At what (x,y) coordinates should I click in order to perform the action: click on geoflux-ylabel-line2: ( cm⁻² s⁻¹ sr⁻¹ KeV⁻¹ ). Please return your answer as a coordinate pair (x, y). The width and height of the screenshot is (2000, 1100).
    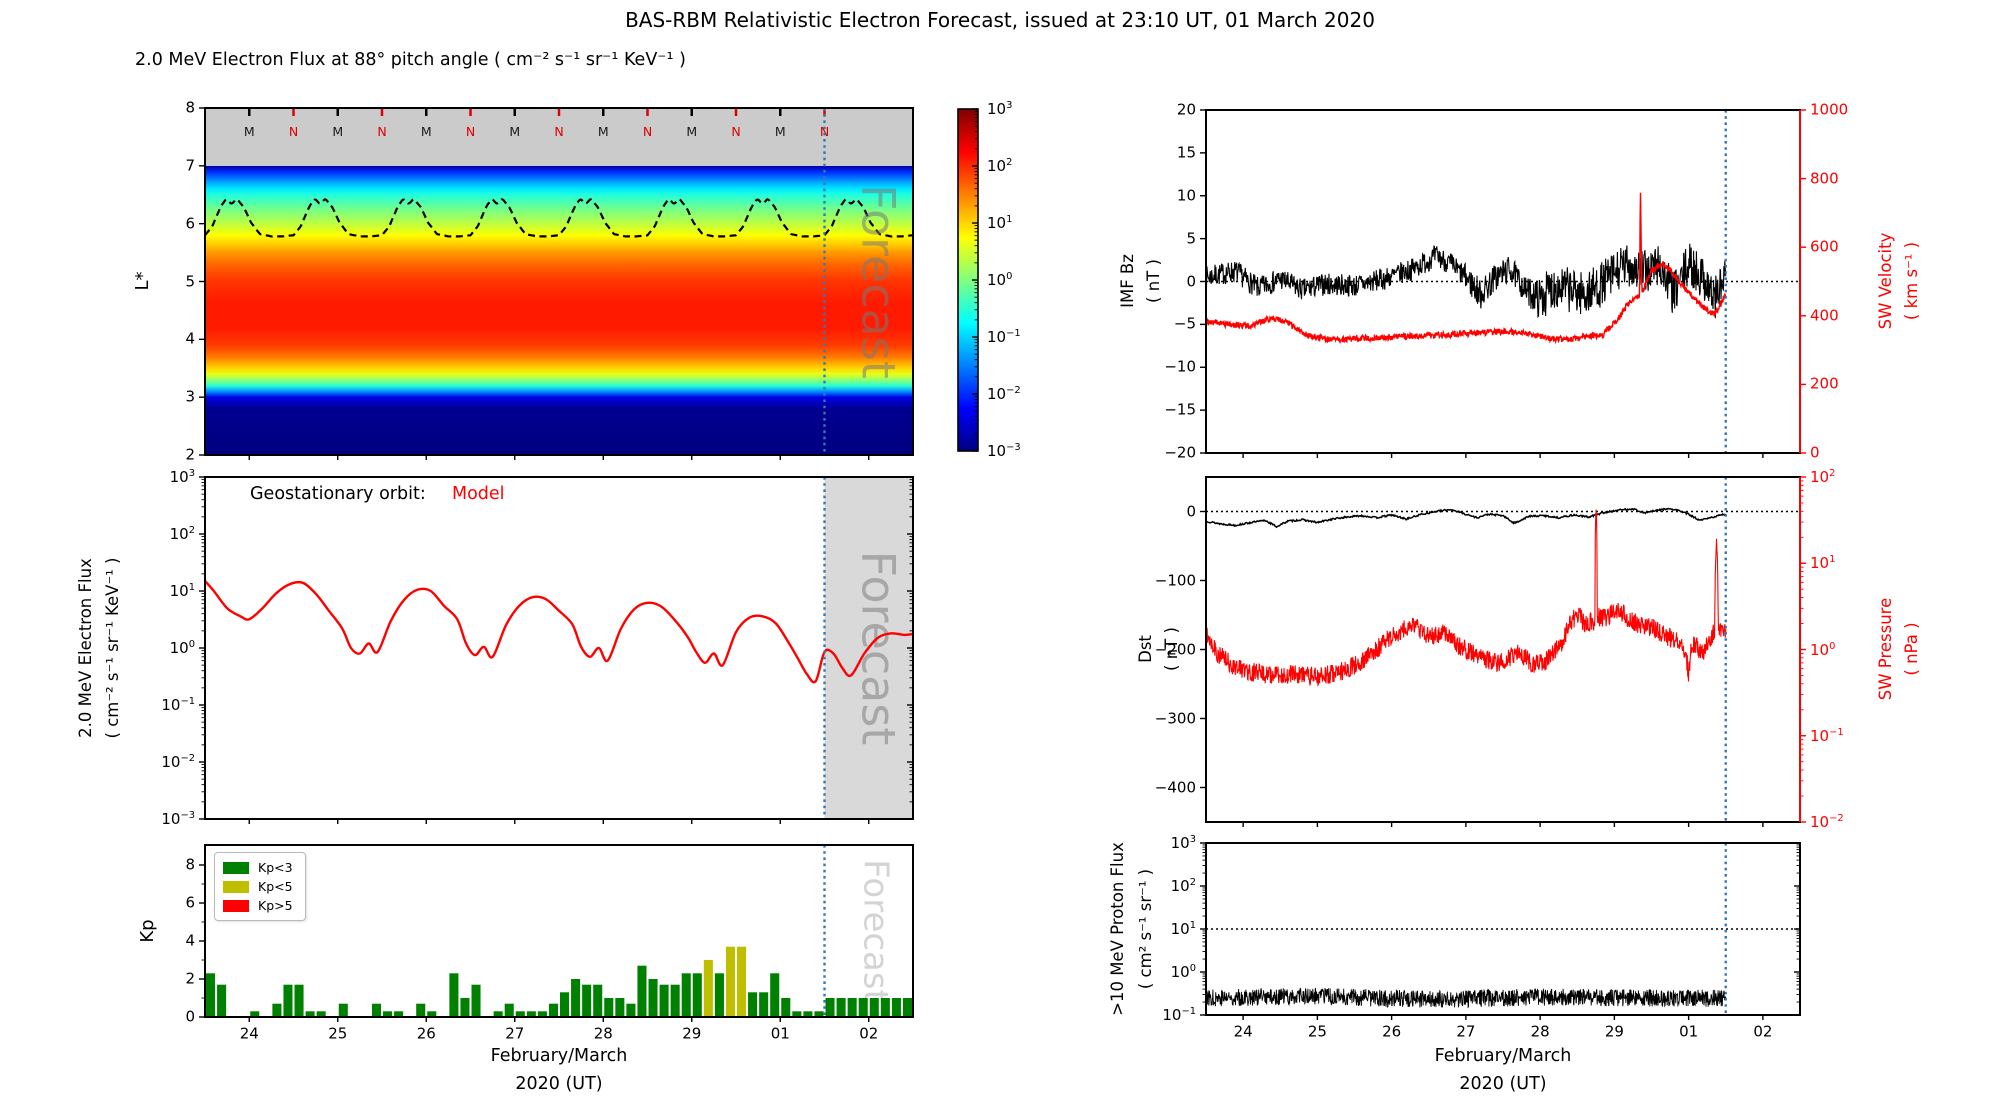
    Looking at the image, I should click on (112, 648).